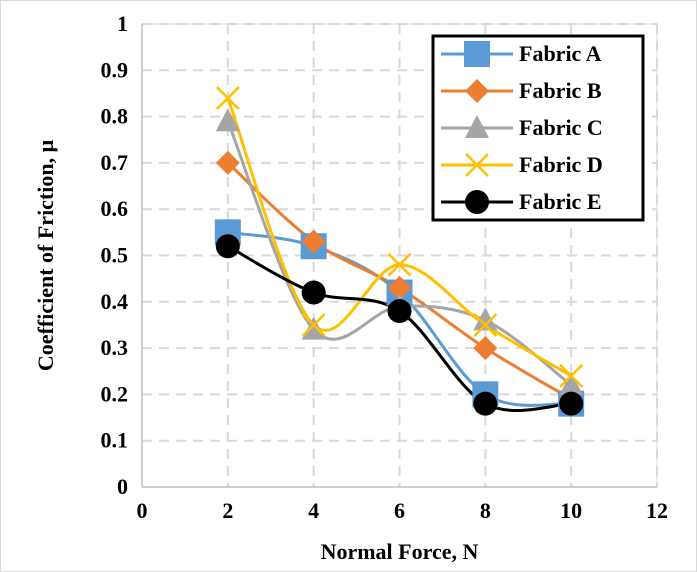 This screenshot has height=572, width=697. Describe the element at coordinates (571, 510) in the screenshot. I see `x-tick-label: 10` at that location.